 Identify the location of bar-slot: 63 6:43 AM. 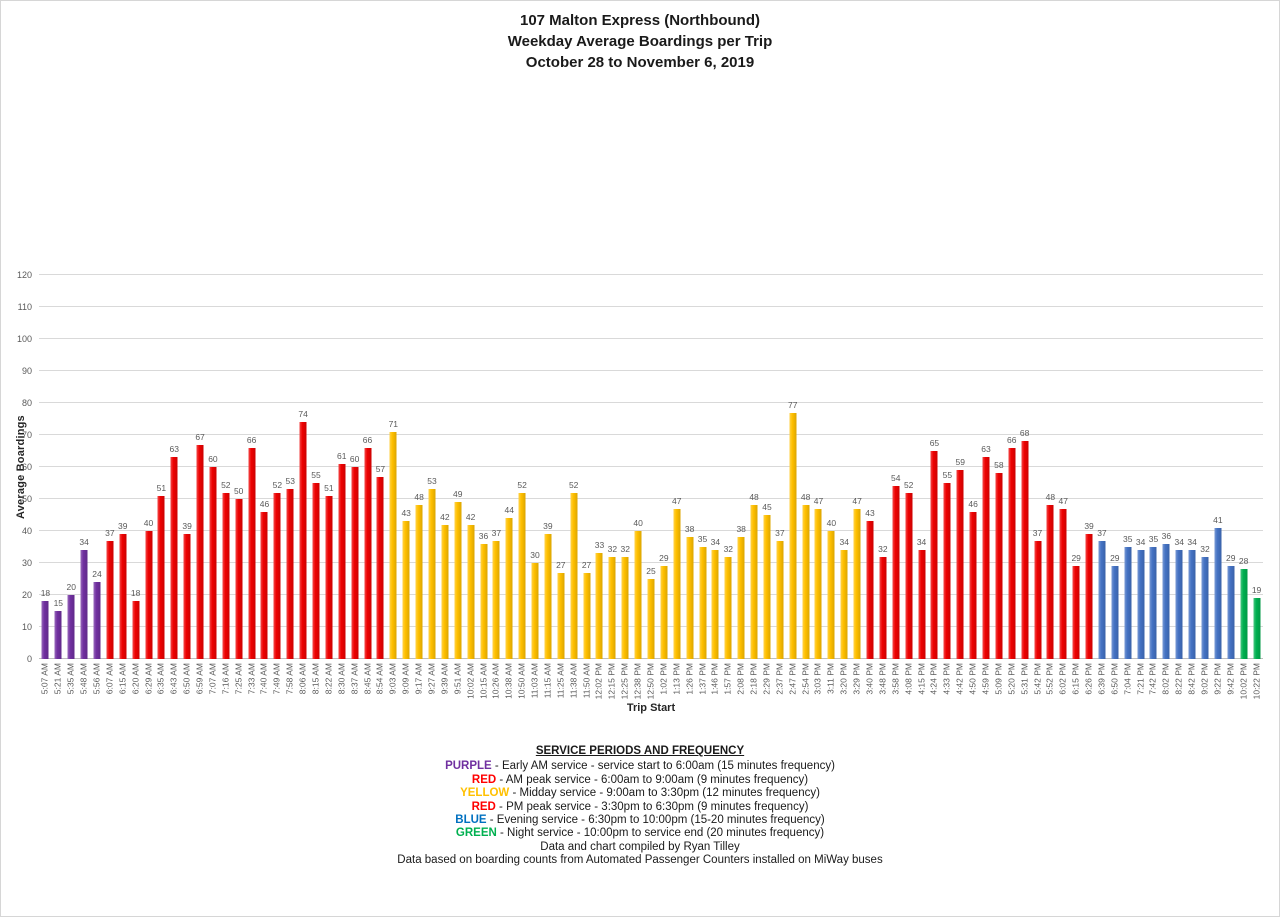
(174, 484).